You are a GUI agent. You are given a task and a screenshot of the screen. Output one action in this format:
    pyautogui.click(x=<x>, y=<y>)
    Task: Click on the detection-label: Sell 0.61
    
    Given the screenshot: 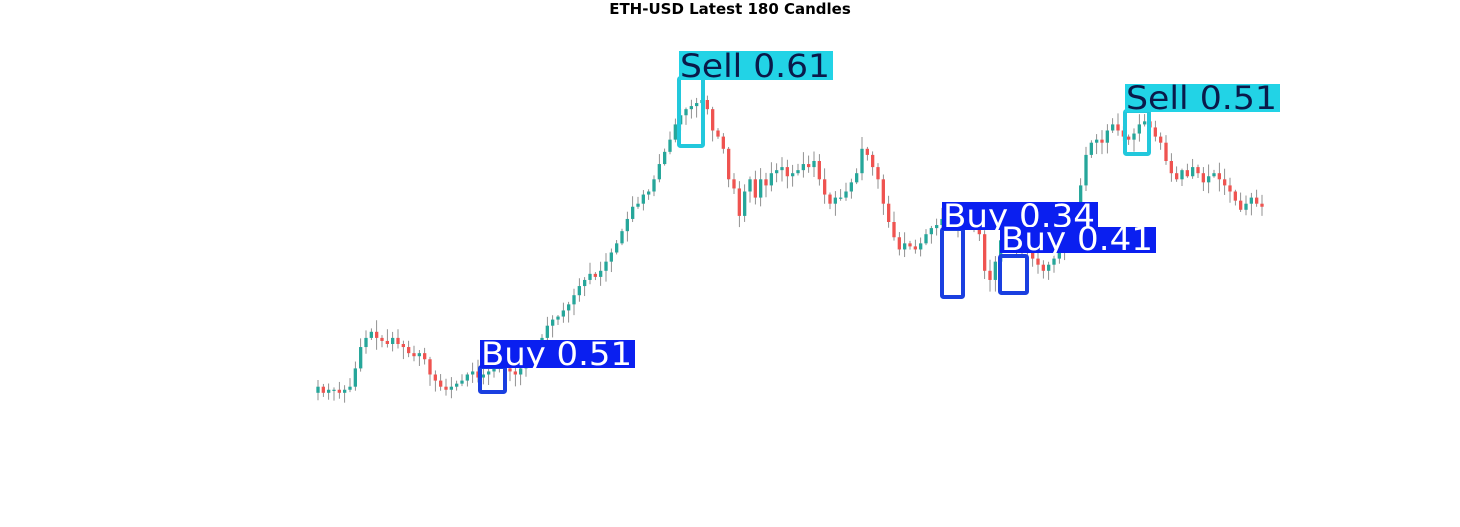 What is the action you would take?
    pyautogui.click(x=755, y=66)
    